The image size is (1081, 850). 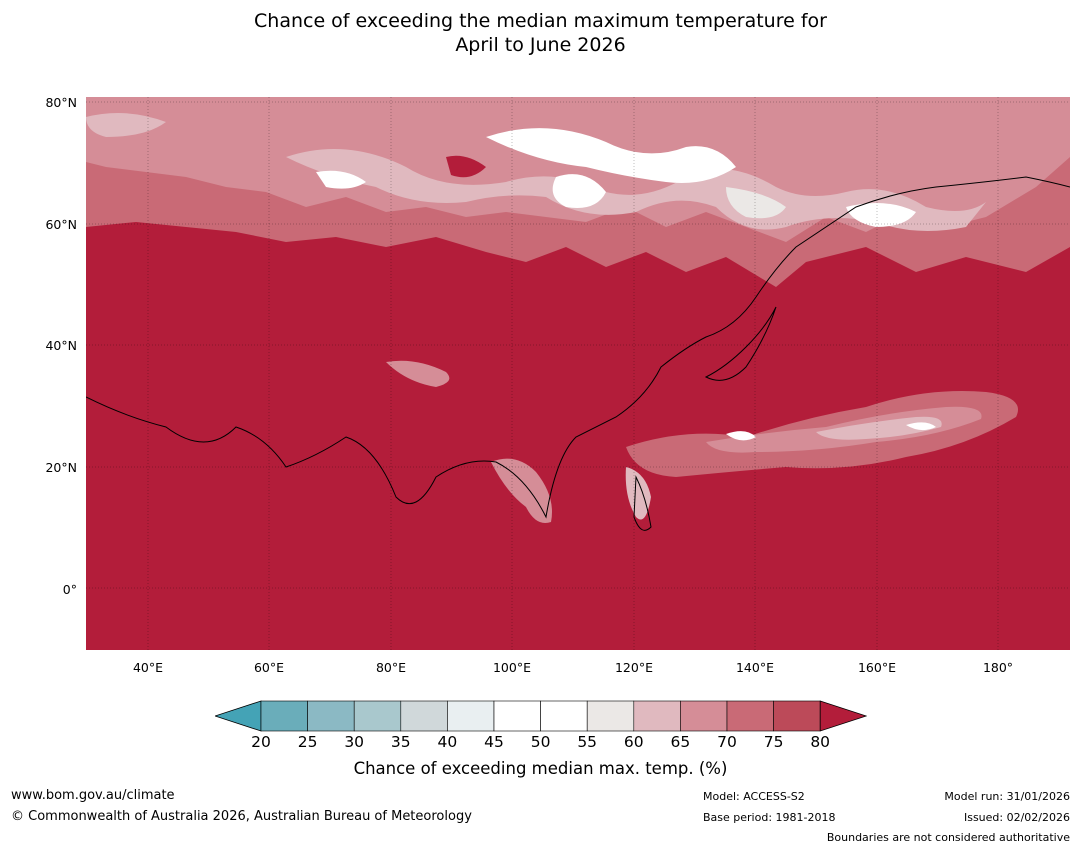 I want to click on colorbar-tick-label: 20, so click(x=261, y=742).